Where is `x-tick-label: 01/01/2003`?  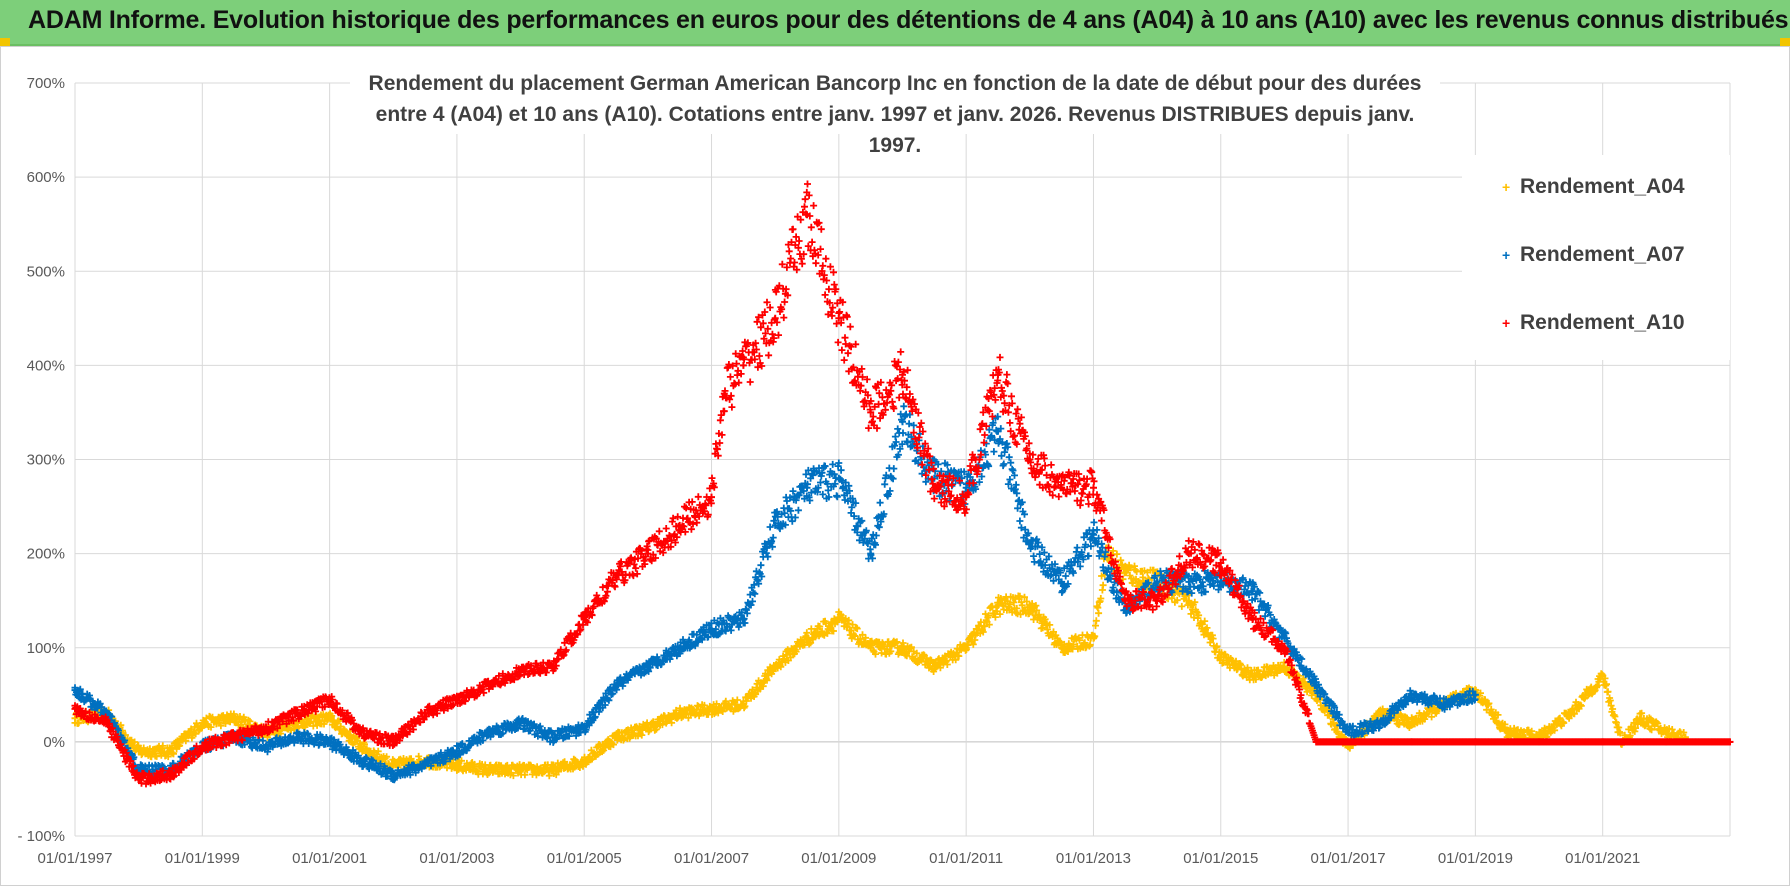 x-tick-label: 01/01/2003 is located at coordinates (456, 858).